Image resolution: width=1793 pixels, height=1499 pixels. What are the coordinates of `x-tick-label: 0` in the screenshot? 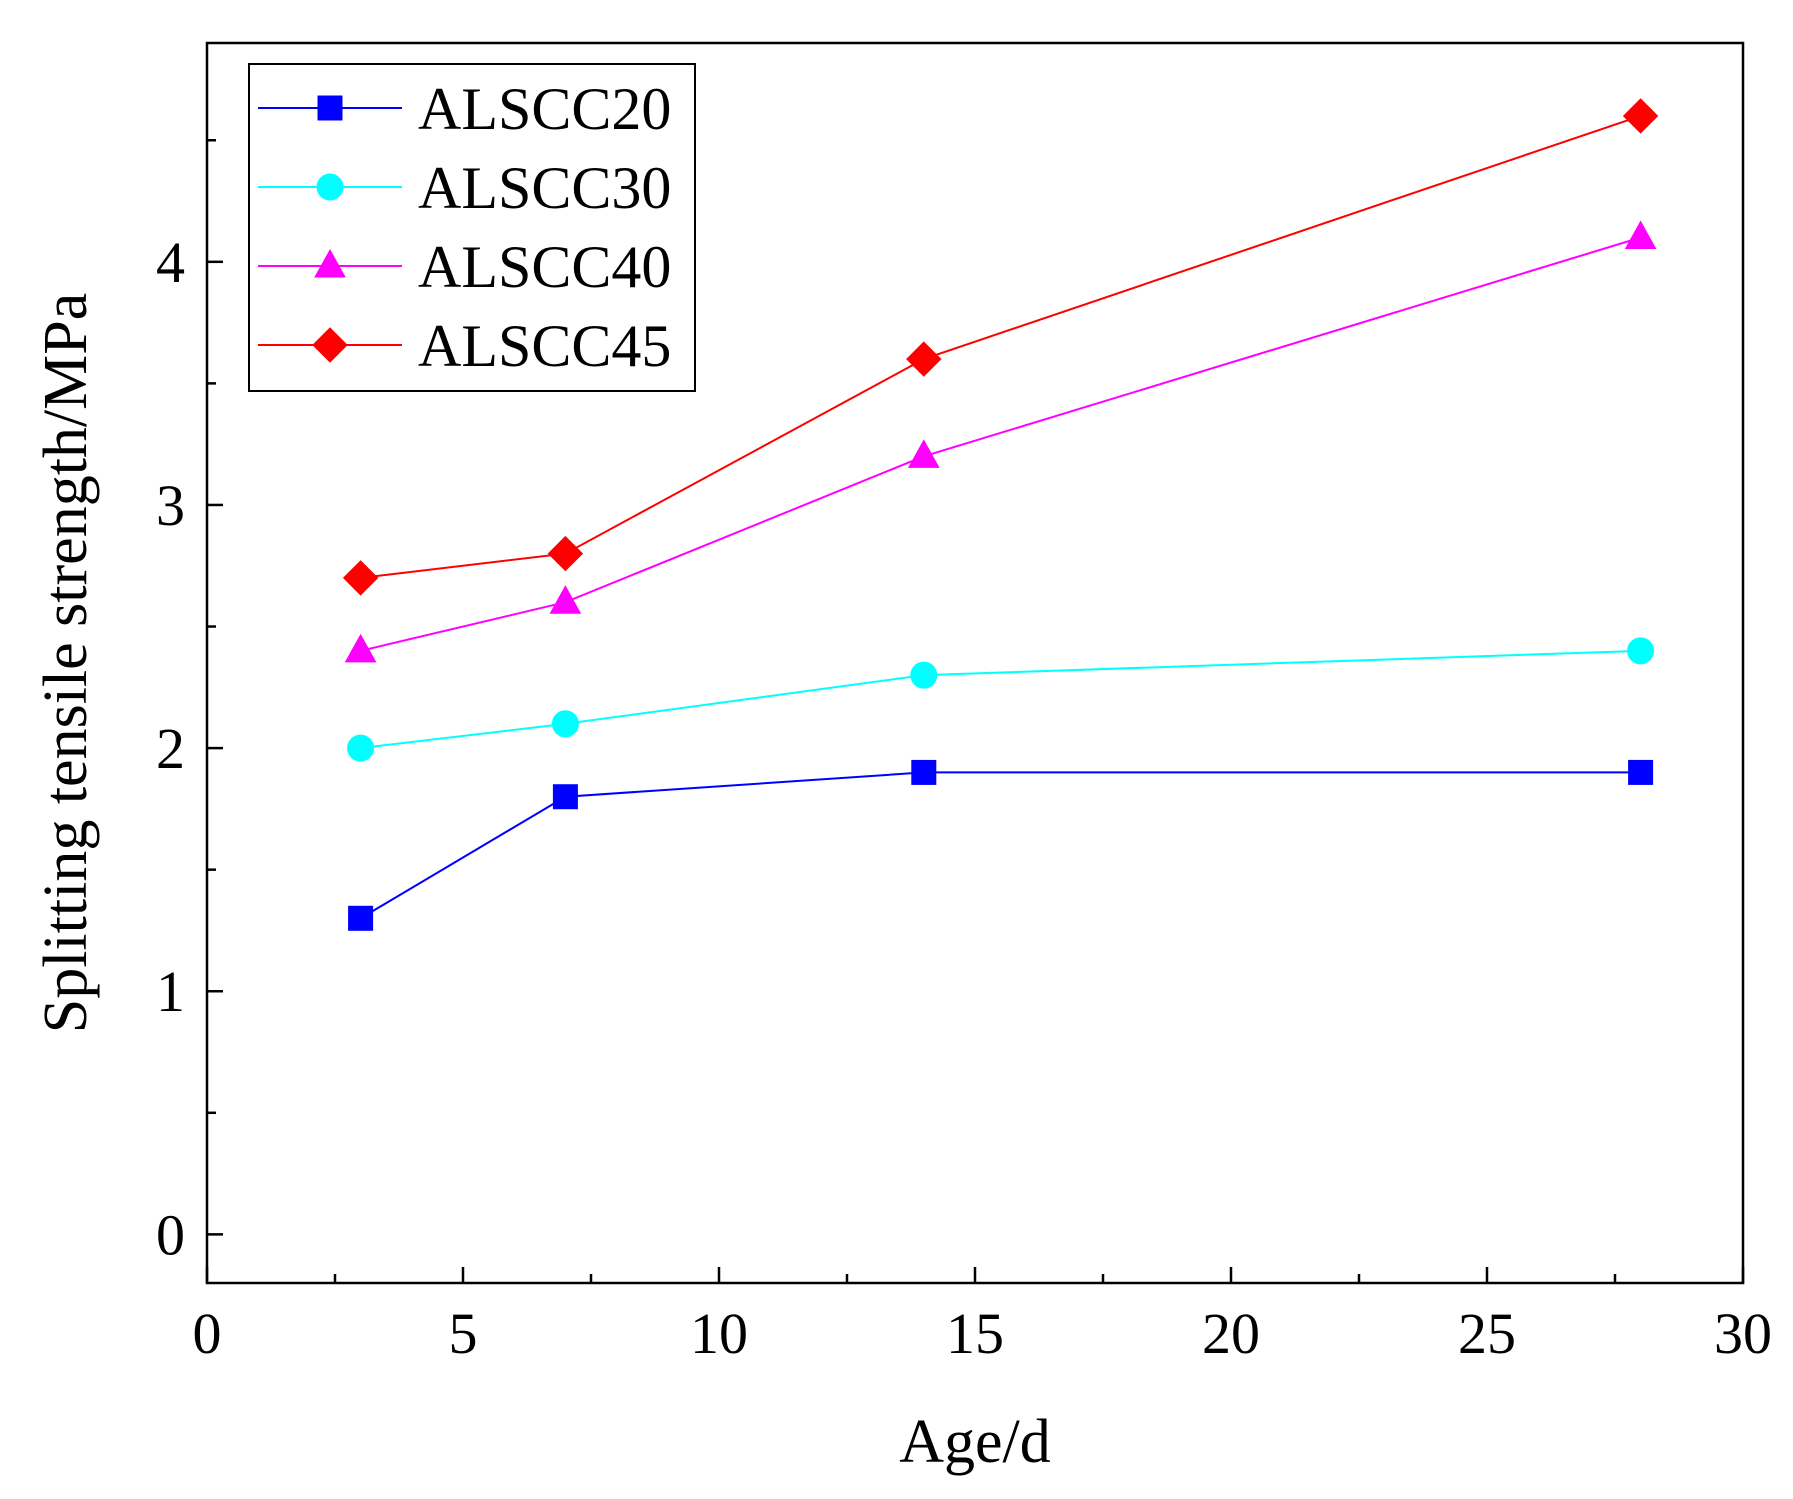 It's located at (207, 1333).